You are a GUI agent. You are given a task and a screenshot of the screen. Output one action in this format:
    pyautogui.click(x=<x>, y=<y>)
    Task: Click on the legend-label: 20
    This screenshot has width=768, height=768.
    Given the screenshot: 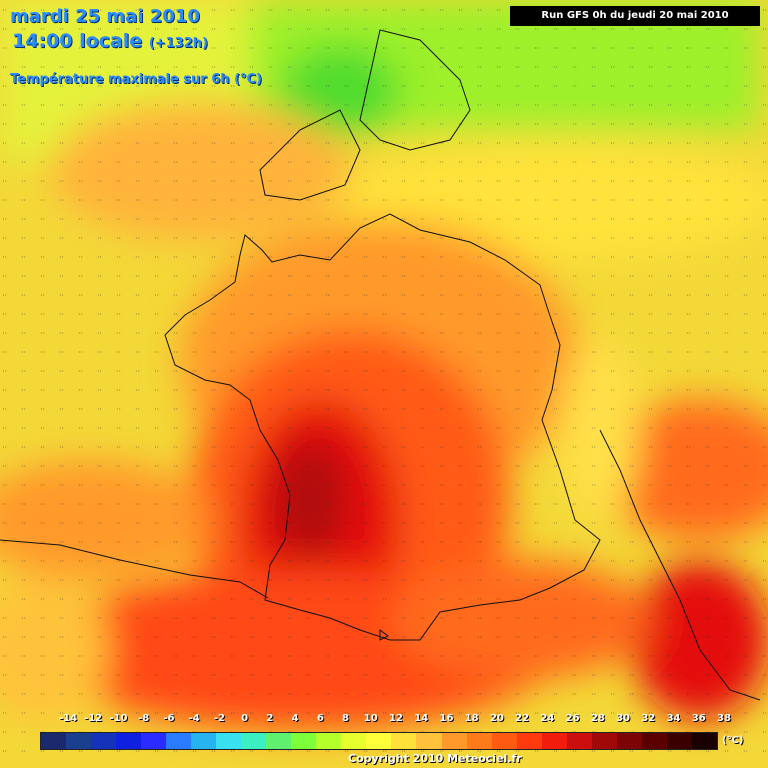 What is the action you would take?
    pyautogui.click(x=496, y=718)
    